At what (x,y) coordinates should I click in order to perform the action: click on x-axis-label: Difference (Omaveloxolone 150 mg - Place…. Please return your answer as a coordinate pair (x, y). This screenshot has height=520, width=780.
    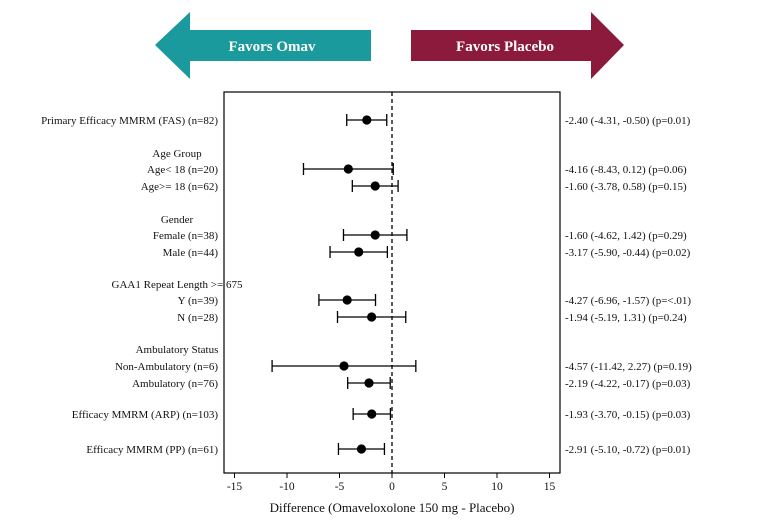
    Looking at the image, I should click on (392, 507).